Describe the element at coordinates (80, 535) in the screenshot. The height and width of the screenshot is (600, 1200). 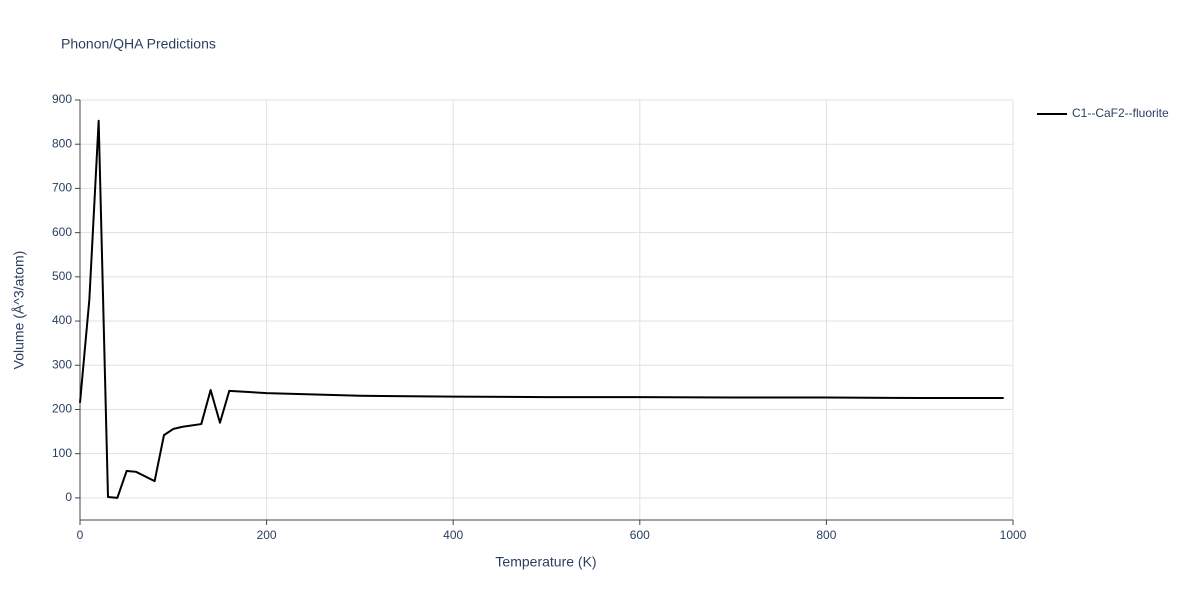
I see `x-tick-label: 0` at that location.